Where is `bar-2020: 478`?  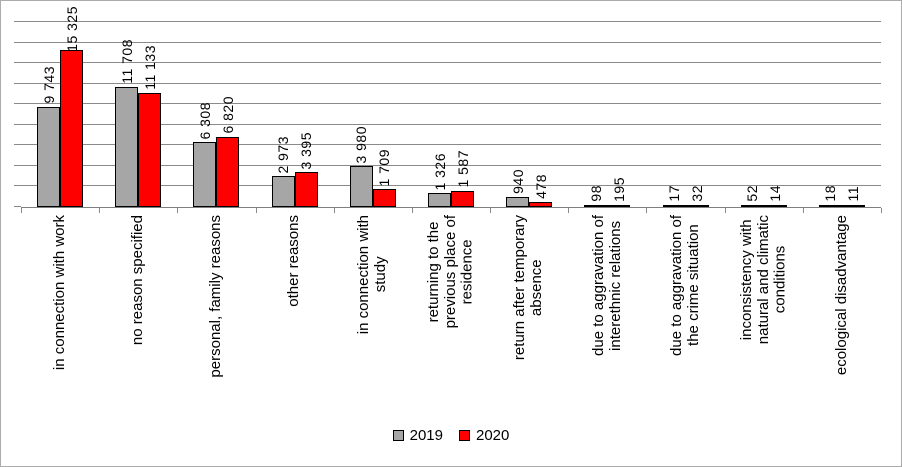 bar-2020: 478 is located at coordinates (541, 114).